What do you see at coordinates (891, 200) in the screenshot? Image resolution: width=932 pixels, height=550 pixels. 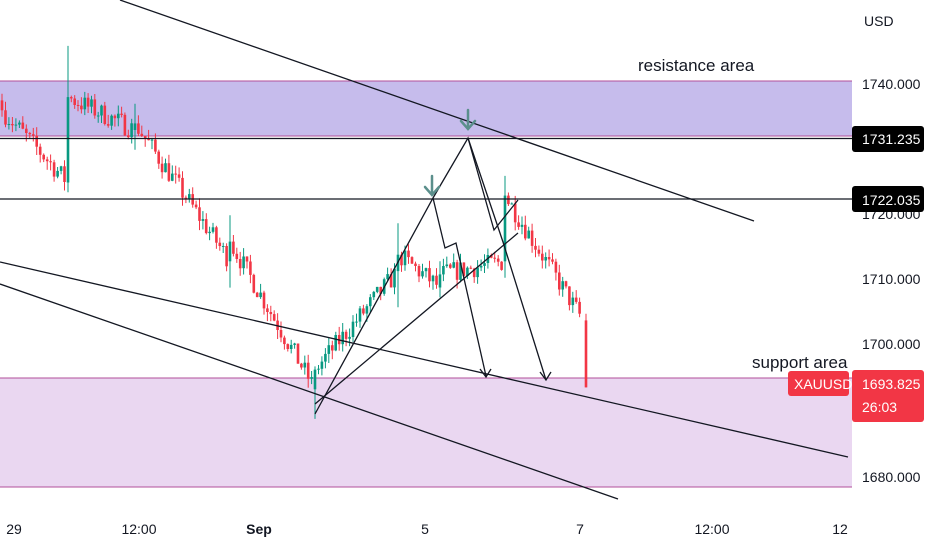 I see `level-tag-label: 1722.035` at bounding box center [891, 200].